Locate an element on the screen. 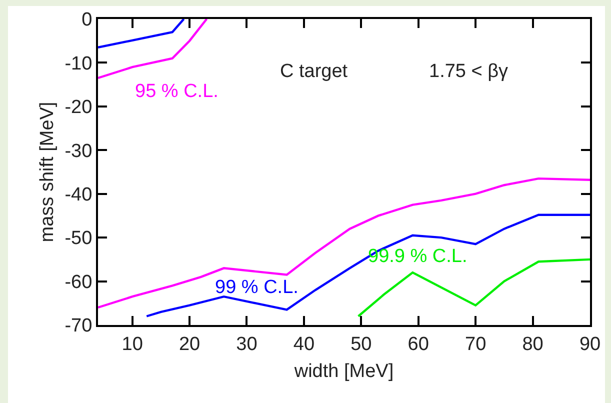 The height and width of the screenshot is (403, 611). x-tick-label: 60 is located at coordinates (418, 344).